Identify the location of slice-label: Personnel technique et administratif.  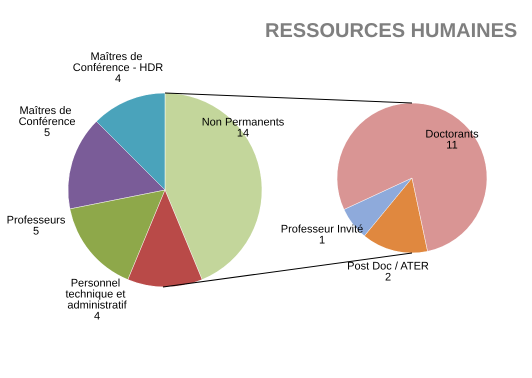
(97, 295).